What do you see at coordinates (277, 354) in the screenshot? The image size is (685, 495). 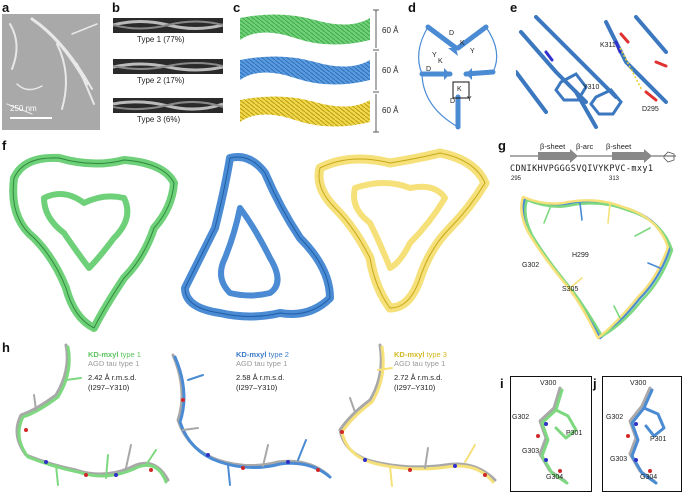 I see `legend-2-type: type 2` at bounding box center [277, 354].